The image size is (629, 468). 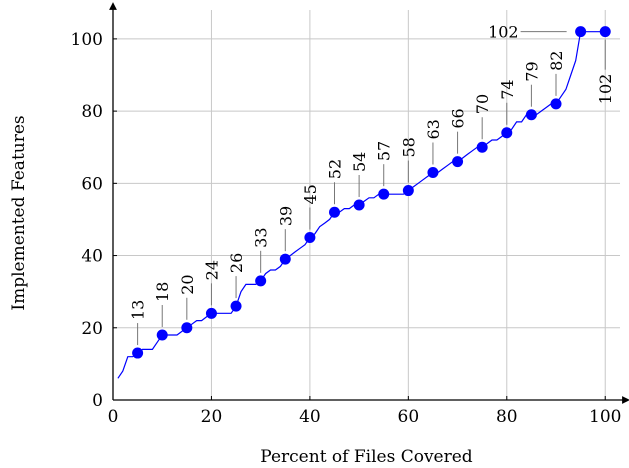 I want to click on data-label: 57, so click(x=384, y=151).